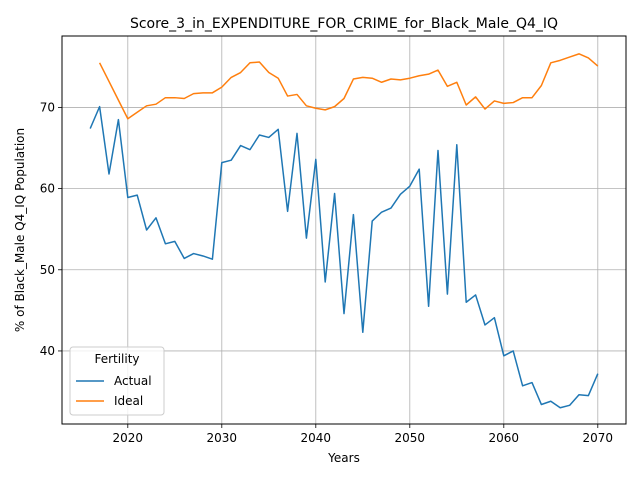  Describe the element at coordinates (47, 107) in the screenshot. I see `y-tick-label: 70` at that location.